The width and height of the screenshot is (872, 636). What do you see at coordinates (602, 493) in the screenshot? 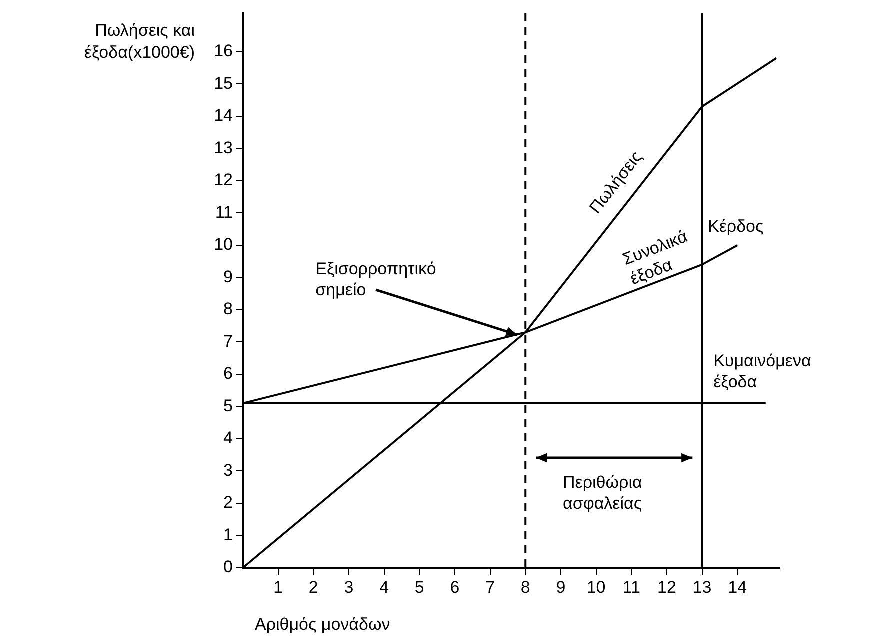
I see `annotation: Περιθώρια ασφαλείας` at bounding box center [602, 493].